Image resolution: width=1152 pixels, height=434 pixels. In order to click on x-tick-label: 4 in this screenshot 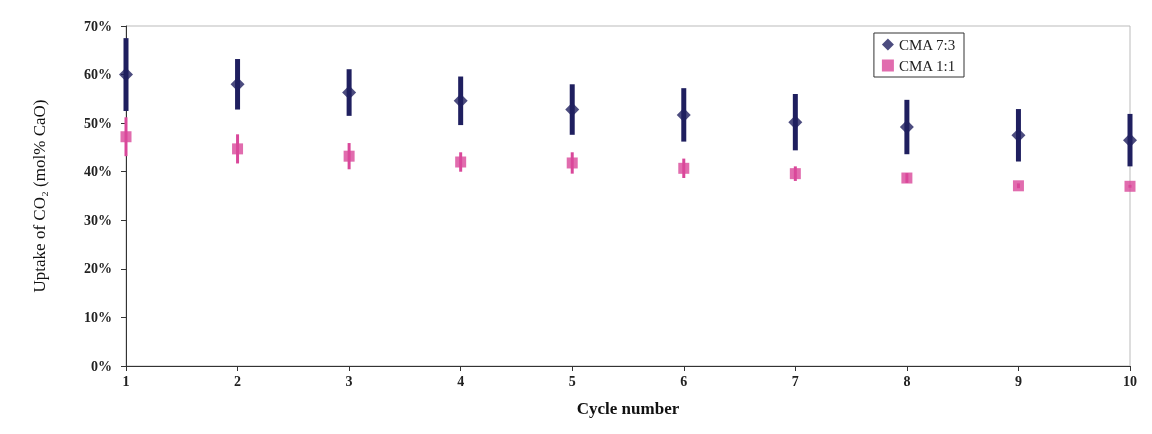, I will do `click(461, 381)`.